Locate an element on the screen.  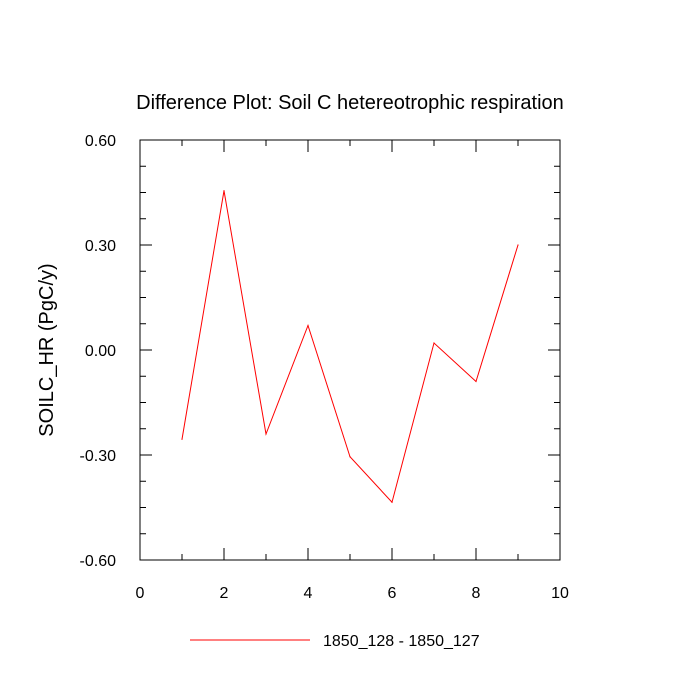
x-tick-label: 6 is located at coordinates (392, 593).